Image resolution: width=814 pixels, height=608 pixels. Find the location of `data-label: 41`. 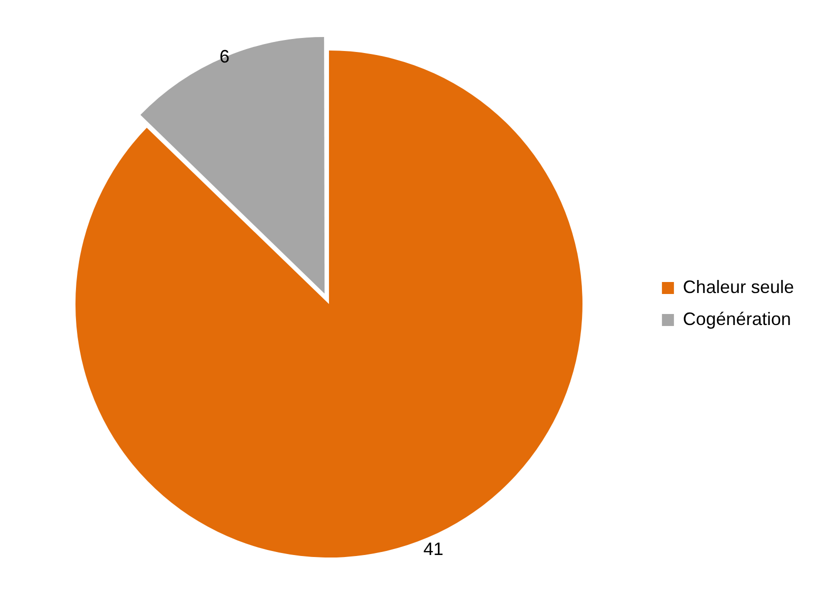

data-label: 41 is located at coordinates (433, 549).